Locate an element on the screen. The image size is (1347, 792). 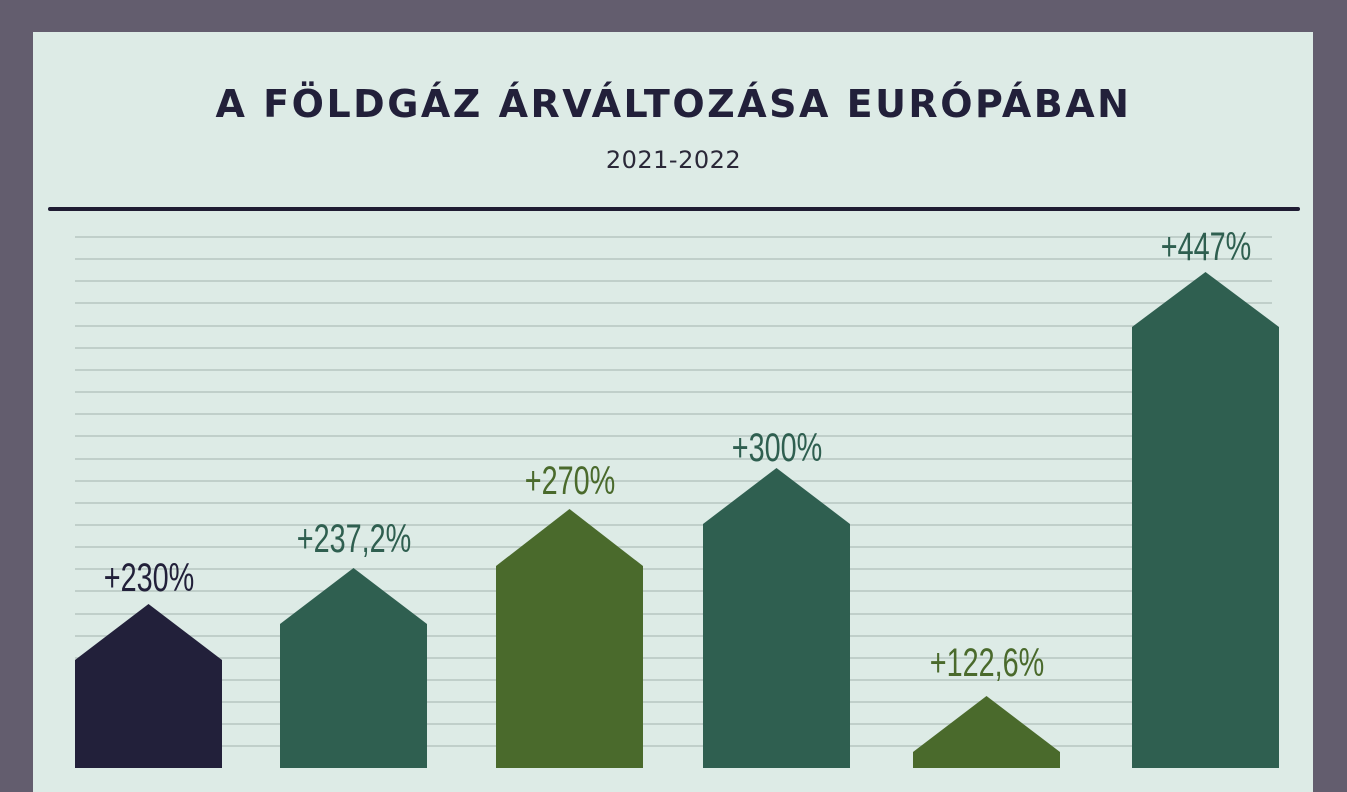
value-label-5: +122,6% is located at coordinates (986, 663).